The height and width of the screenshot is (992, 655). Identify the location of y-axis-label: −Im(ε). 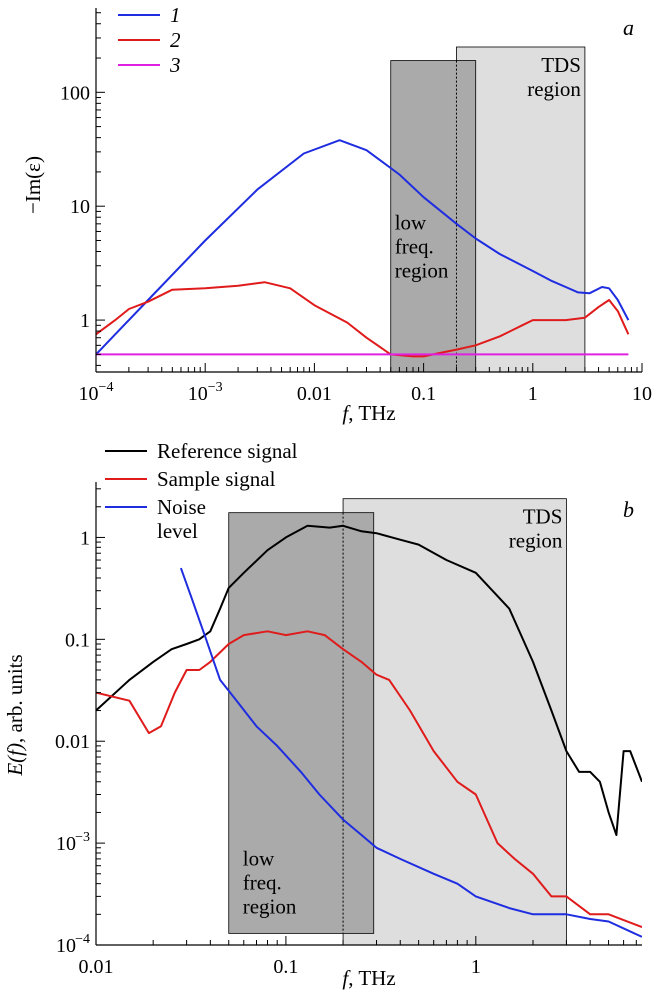
(33, 185).